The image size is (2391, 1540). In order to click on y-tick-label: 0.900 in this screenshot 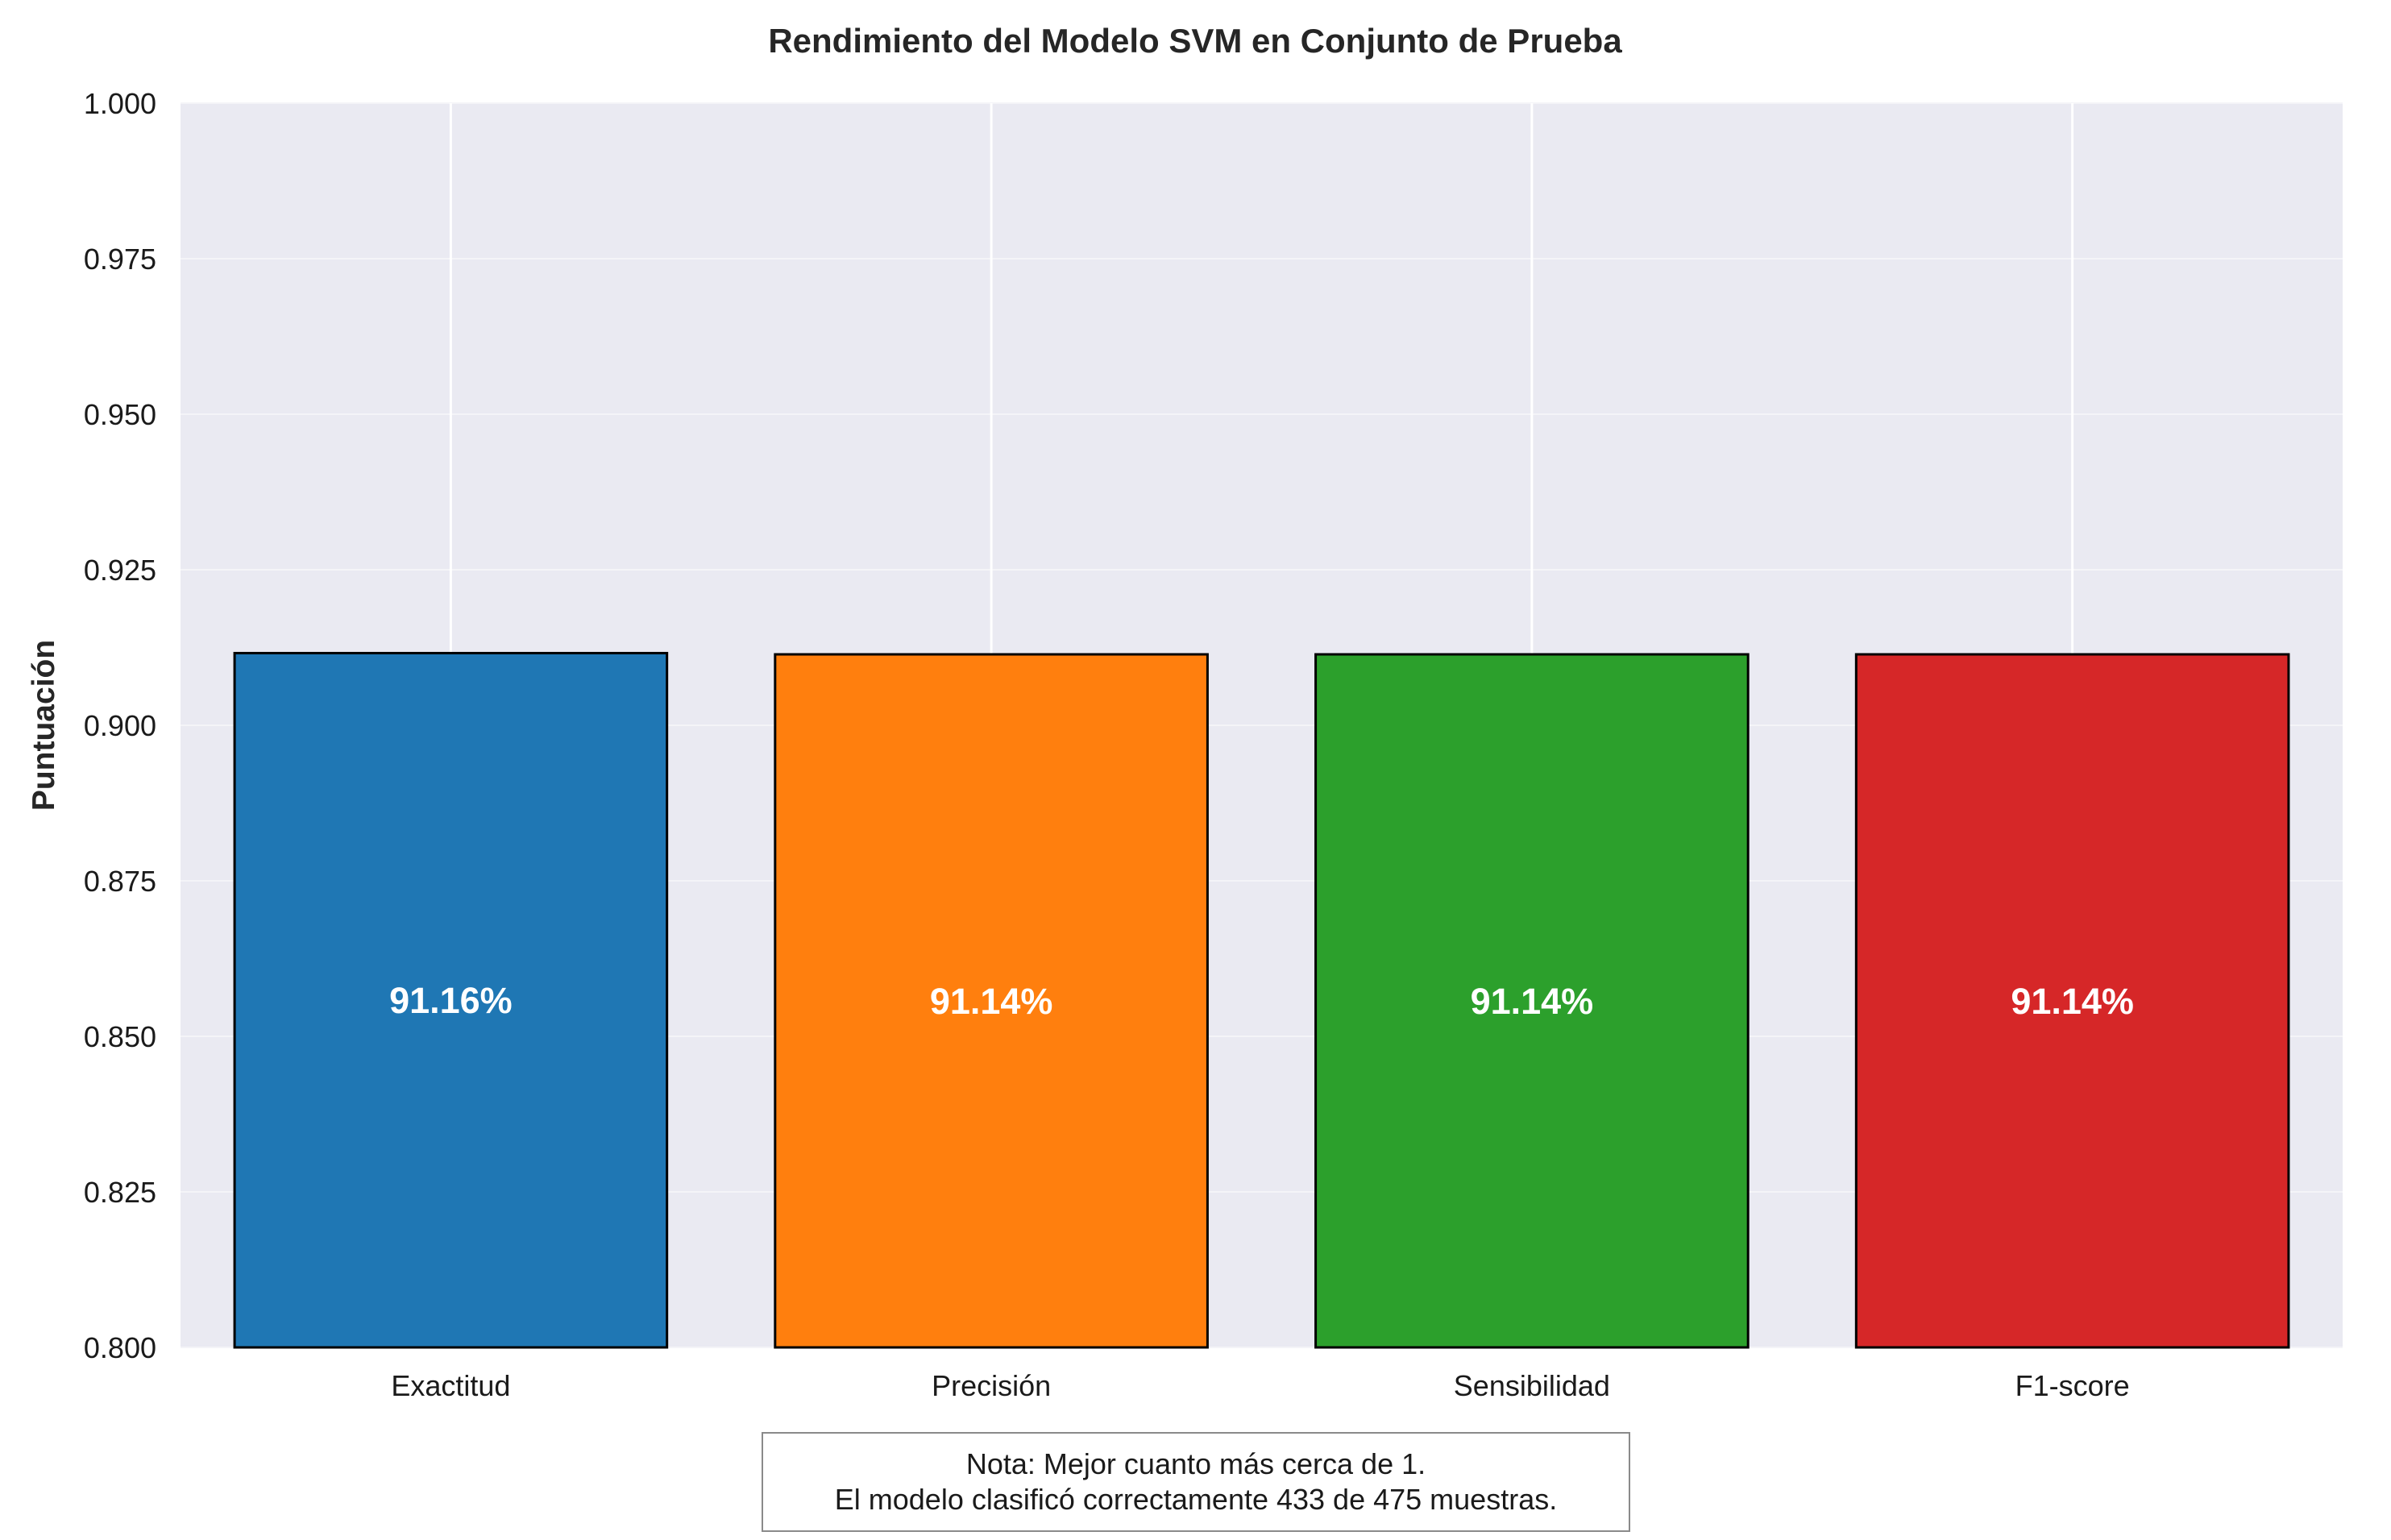, I will do `click(120, 726)`.